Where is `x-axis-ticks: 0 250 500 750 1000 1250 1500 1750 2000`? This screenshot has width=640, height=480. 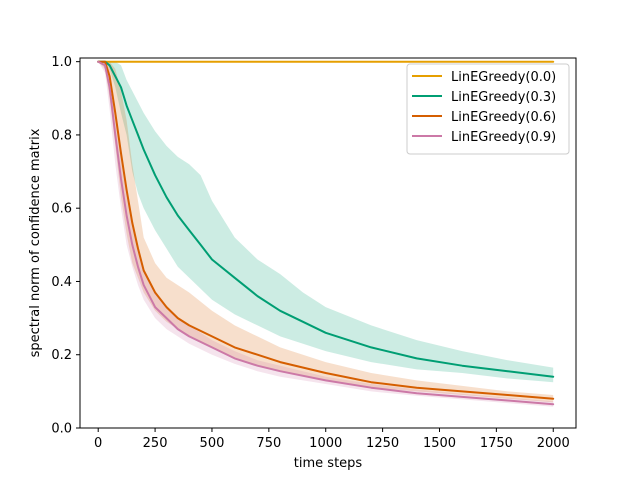
x-axis-ticks: 0 250 500 750 1000 1250 1500 1750 2000 is located at coordinates (332, 439).